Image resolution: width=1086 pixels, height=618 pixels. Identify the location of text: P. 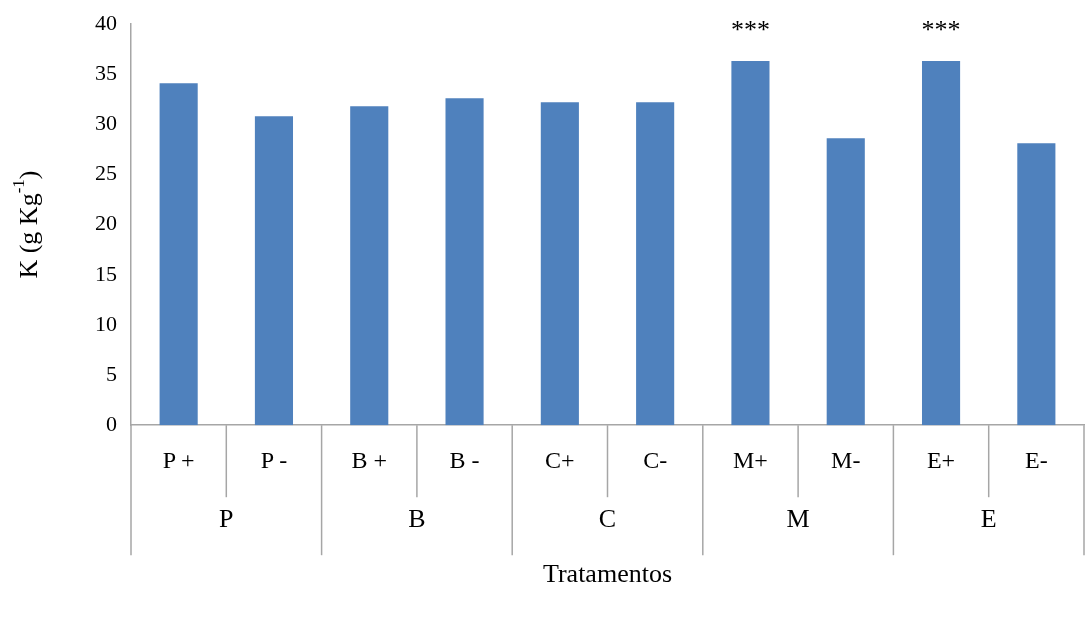
(226, 519).